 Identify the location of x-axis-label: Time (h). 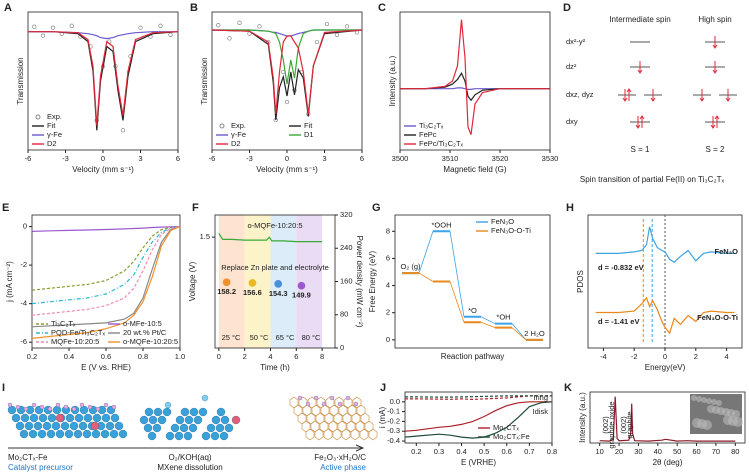
(275, 367).